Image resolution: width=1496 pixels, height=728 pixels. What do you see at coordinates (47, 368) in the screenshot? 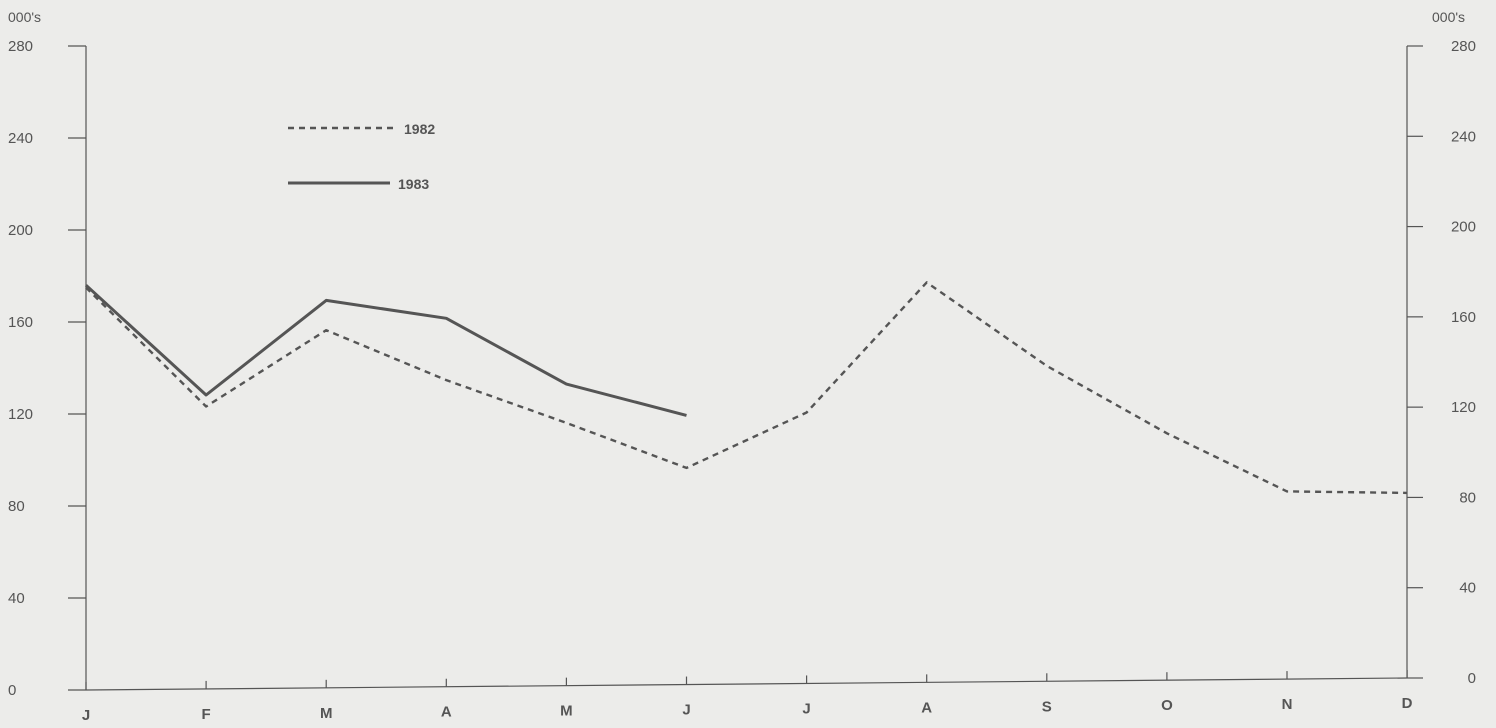
I see `left-axis-ticks: 0 40 80 120 160 200 240 280` at bounding box center [47, 368].